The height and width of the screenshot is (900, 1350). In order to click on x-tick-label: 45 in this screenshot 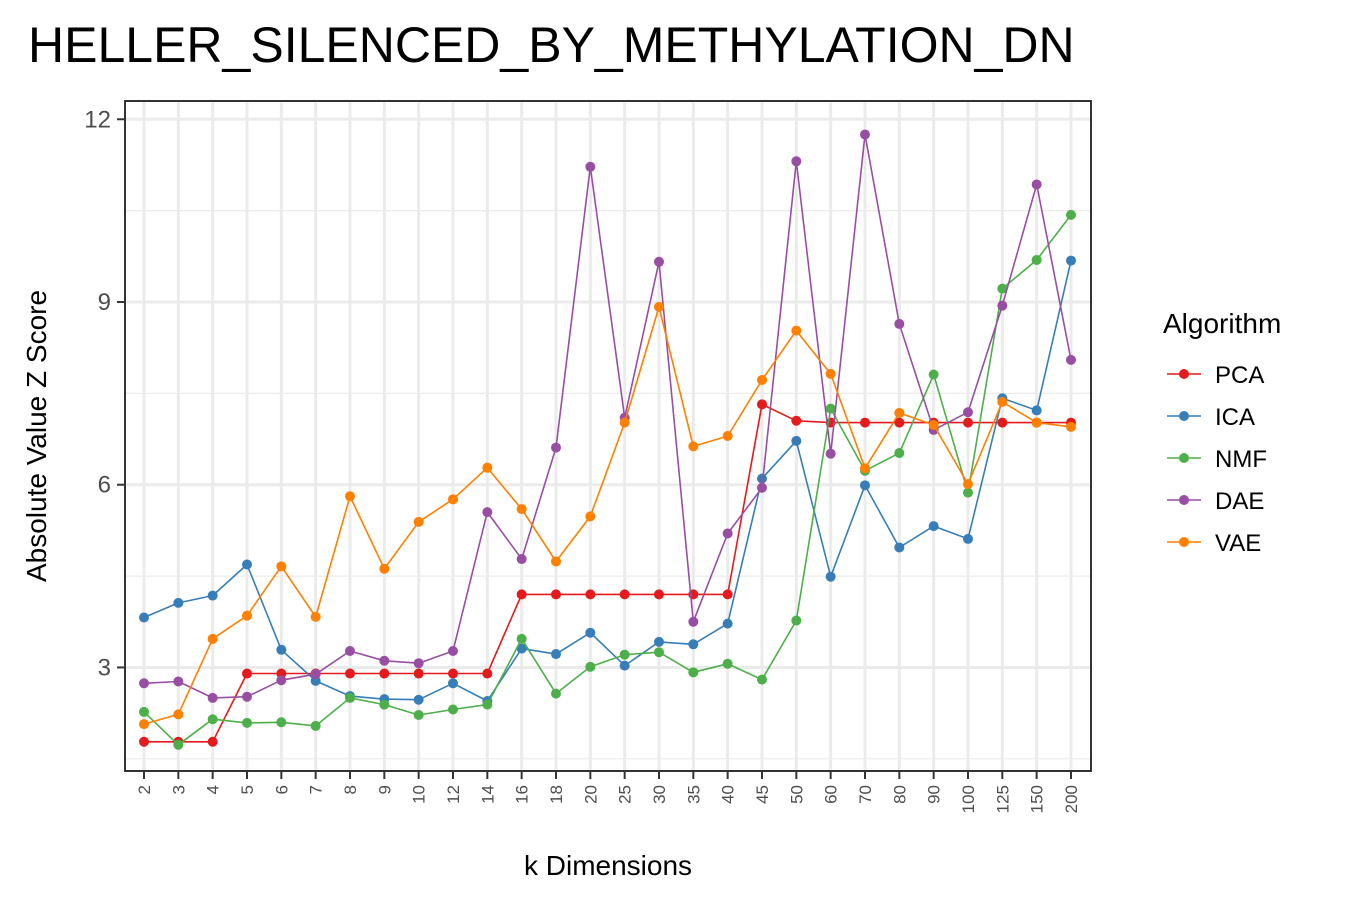, I will do `click(762, 794)`.